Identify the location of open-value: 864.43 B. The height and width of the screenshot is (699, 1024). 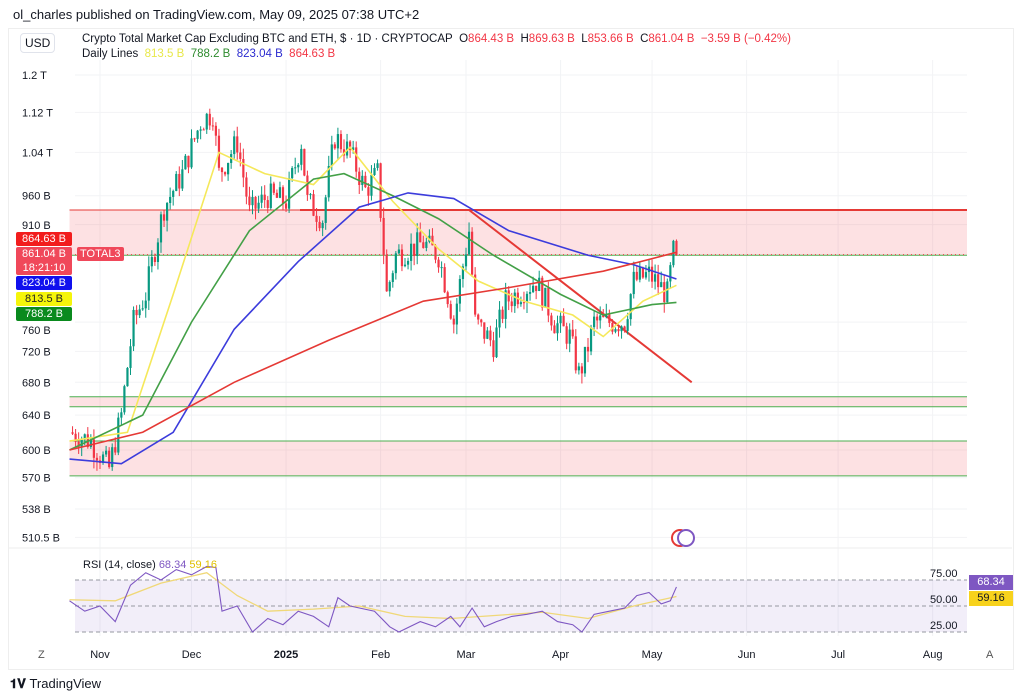
(491, 39).